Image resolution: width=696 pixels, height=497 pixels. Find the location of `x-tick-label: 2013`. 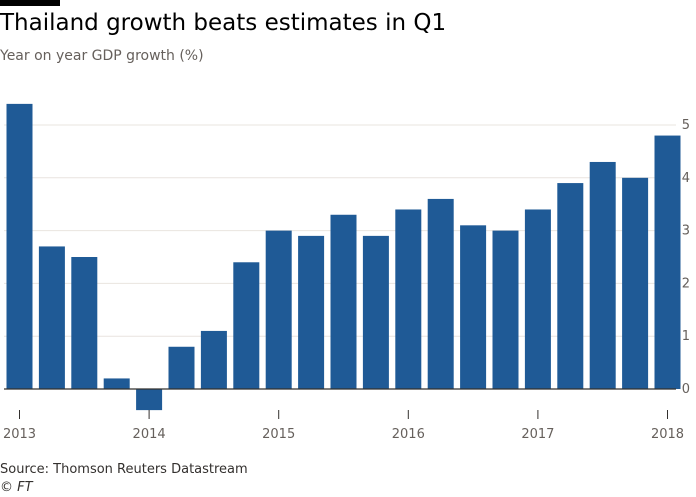

x-tick-label: 2013 is located at coordinates (19, 434).